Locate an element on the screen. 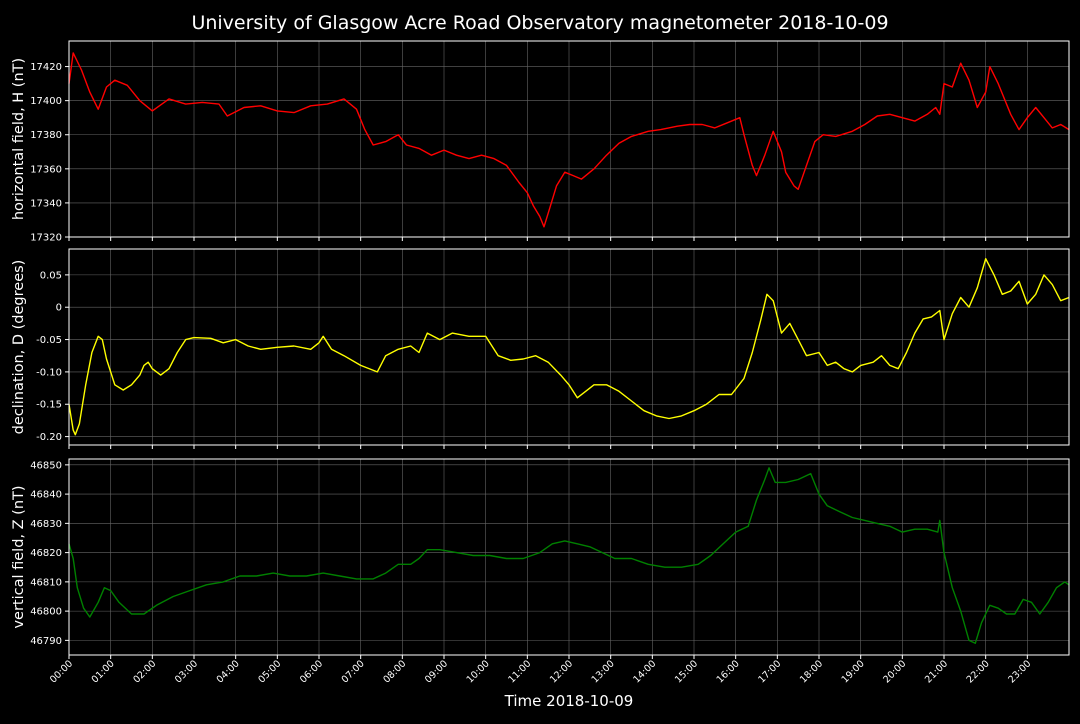 This screenshot has width=1080, height=724. y-tick-label: 17420 is located at coordinates (46, 67).